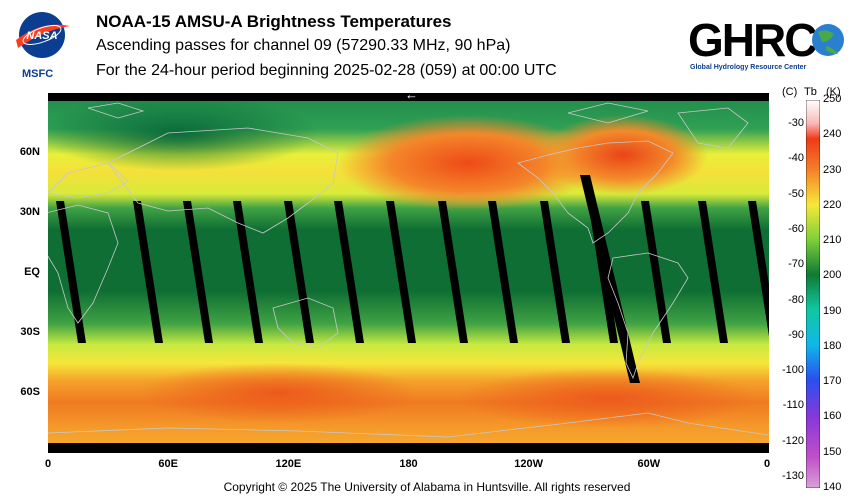 The image size is (854, 502). I want to click on lat-label: EQ, so click(32, 272).